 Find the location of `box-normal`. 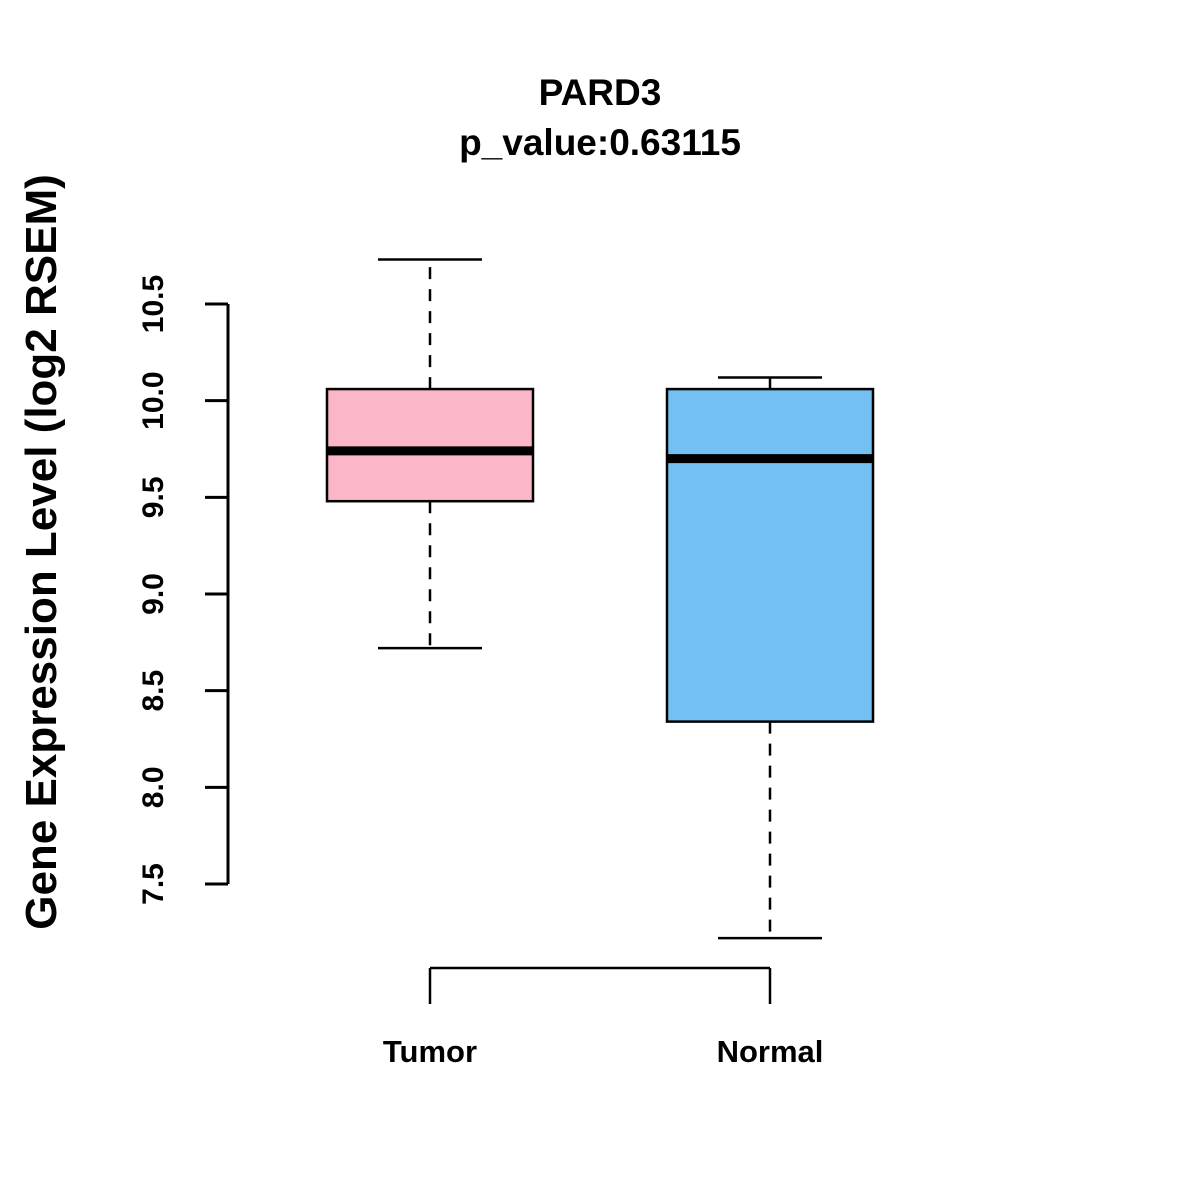

box-normal is located at coordinates (770, 555).